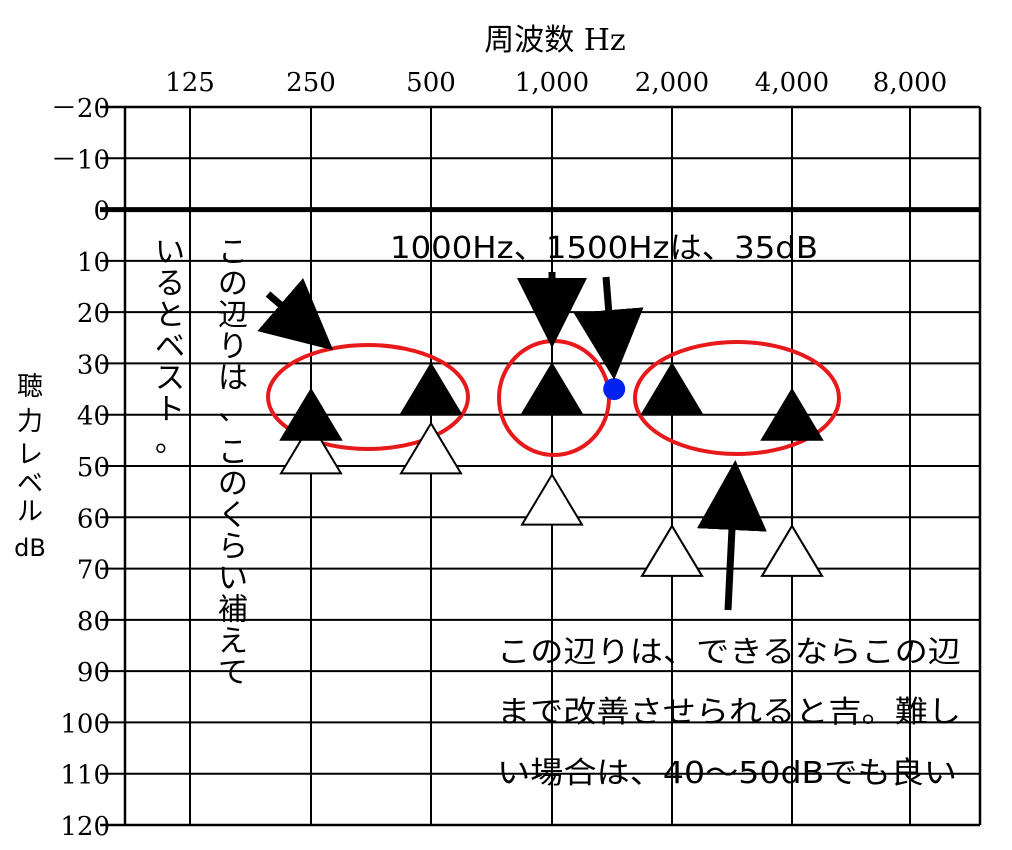  I want to click on arrow-left-diagonal, so click(295, 314).